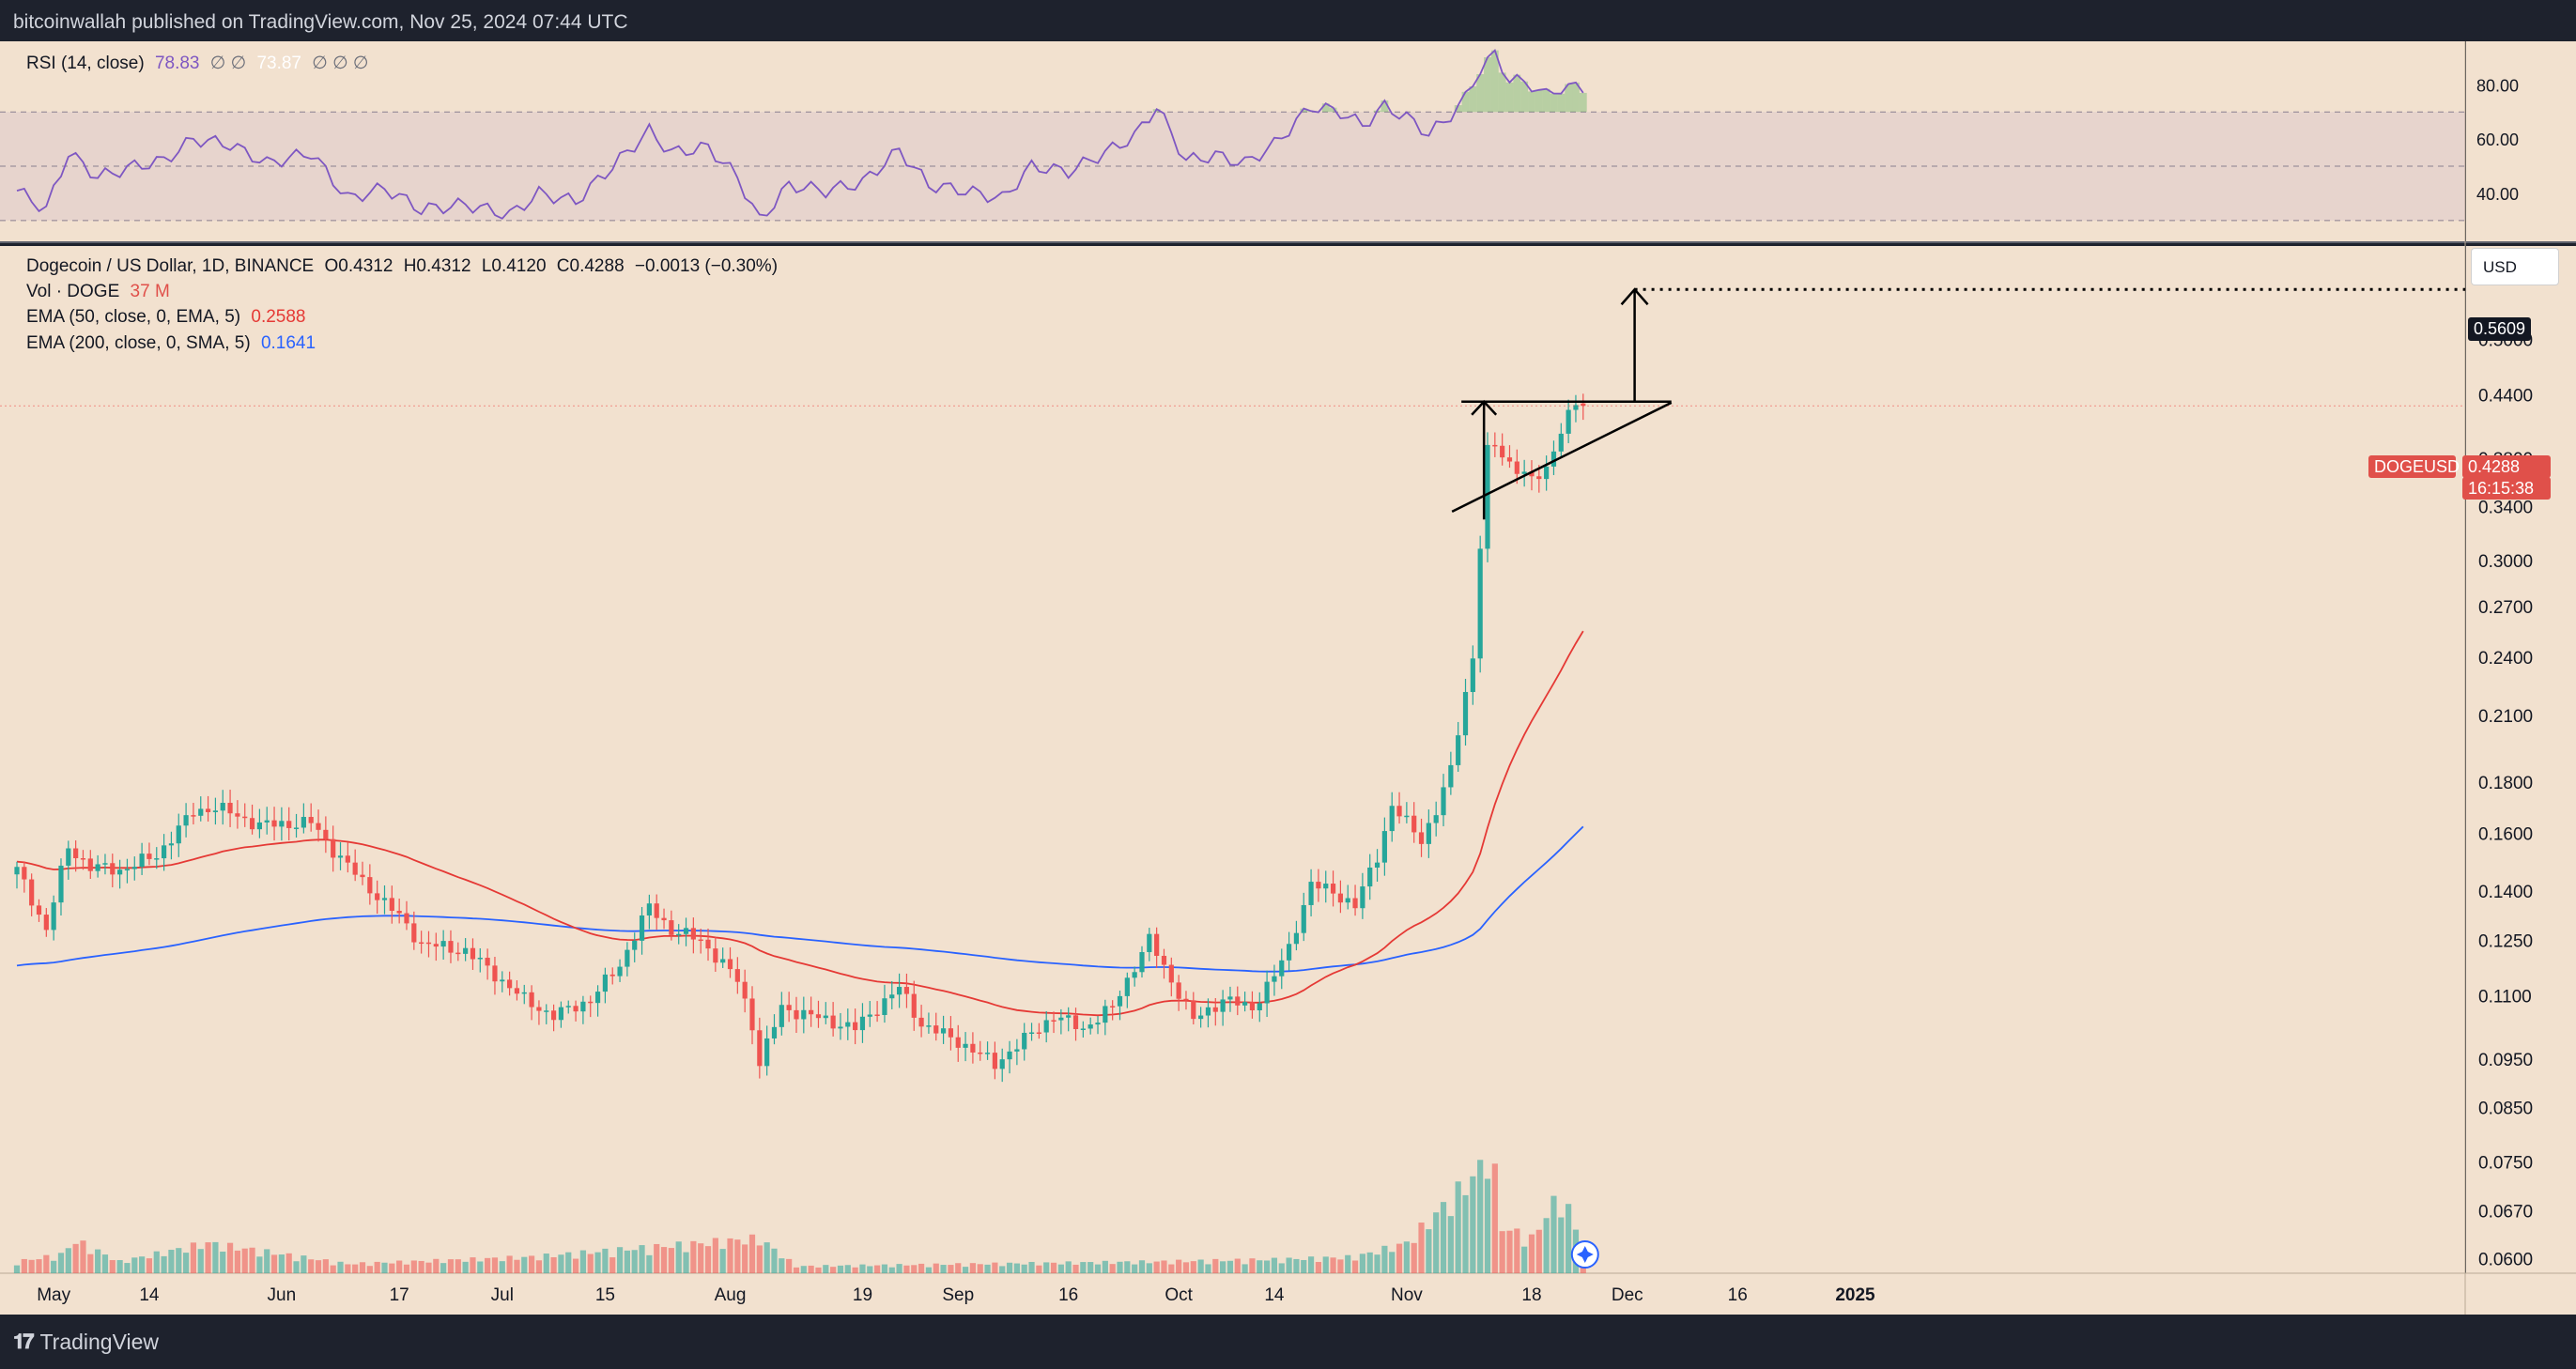  Describe the element at coordinates (166, 317) in the screenshot. I see `ema50-legend: EMA (50, close, 0, EMA, 5) 0.2588` at that location.